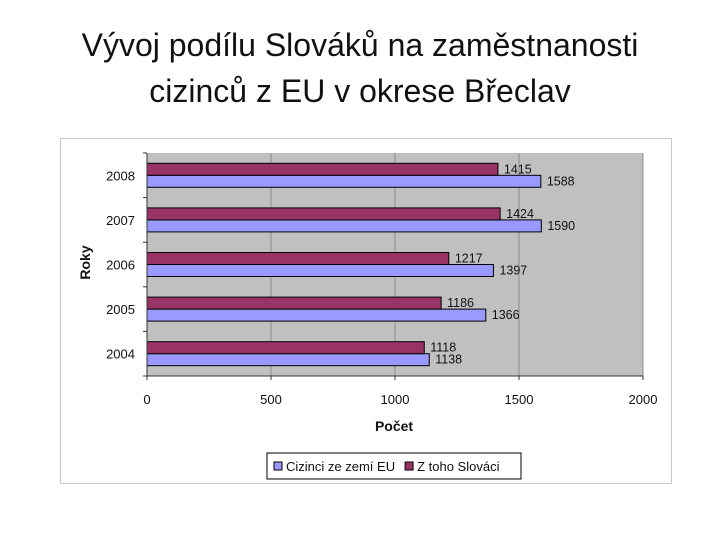 This screenshot has height=540, width=720. What do you see at coordinates (520, 214) in the screenshot?
I see `data-label: 1424` at bounding box center [520, 214].